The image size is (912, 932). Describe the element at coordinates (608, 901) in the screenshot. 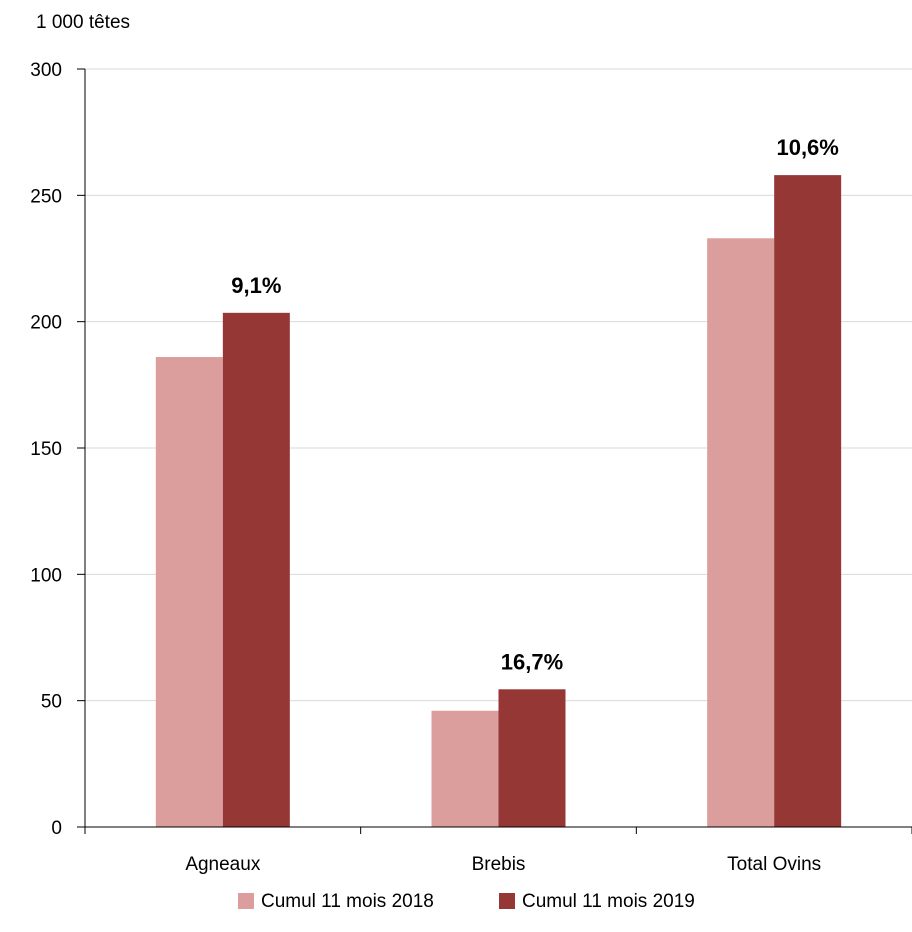

I see `legend-label: Cumul 11 mois 2019` at that location.